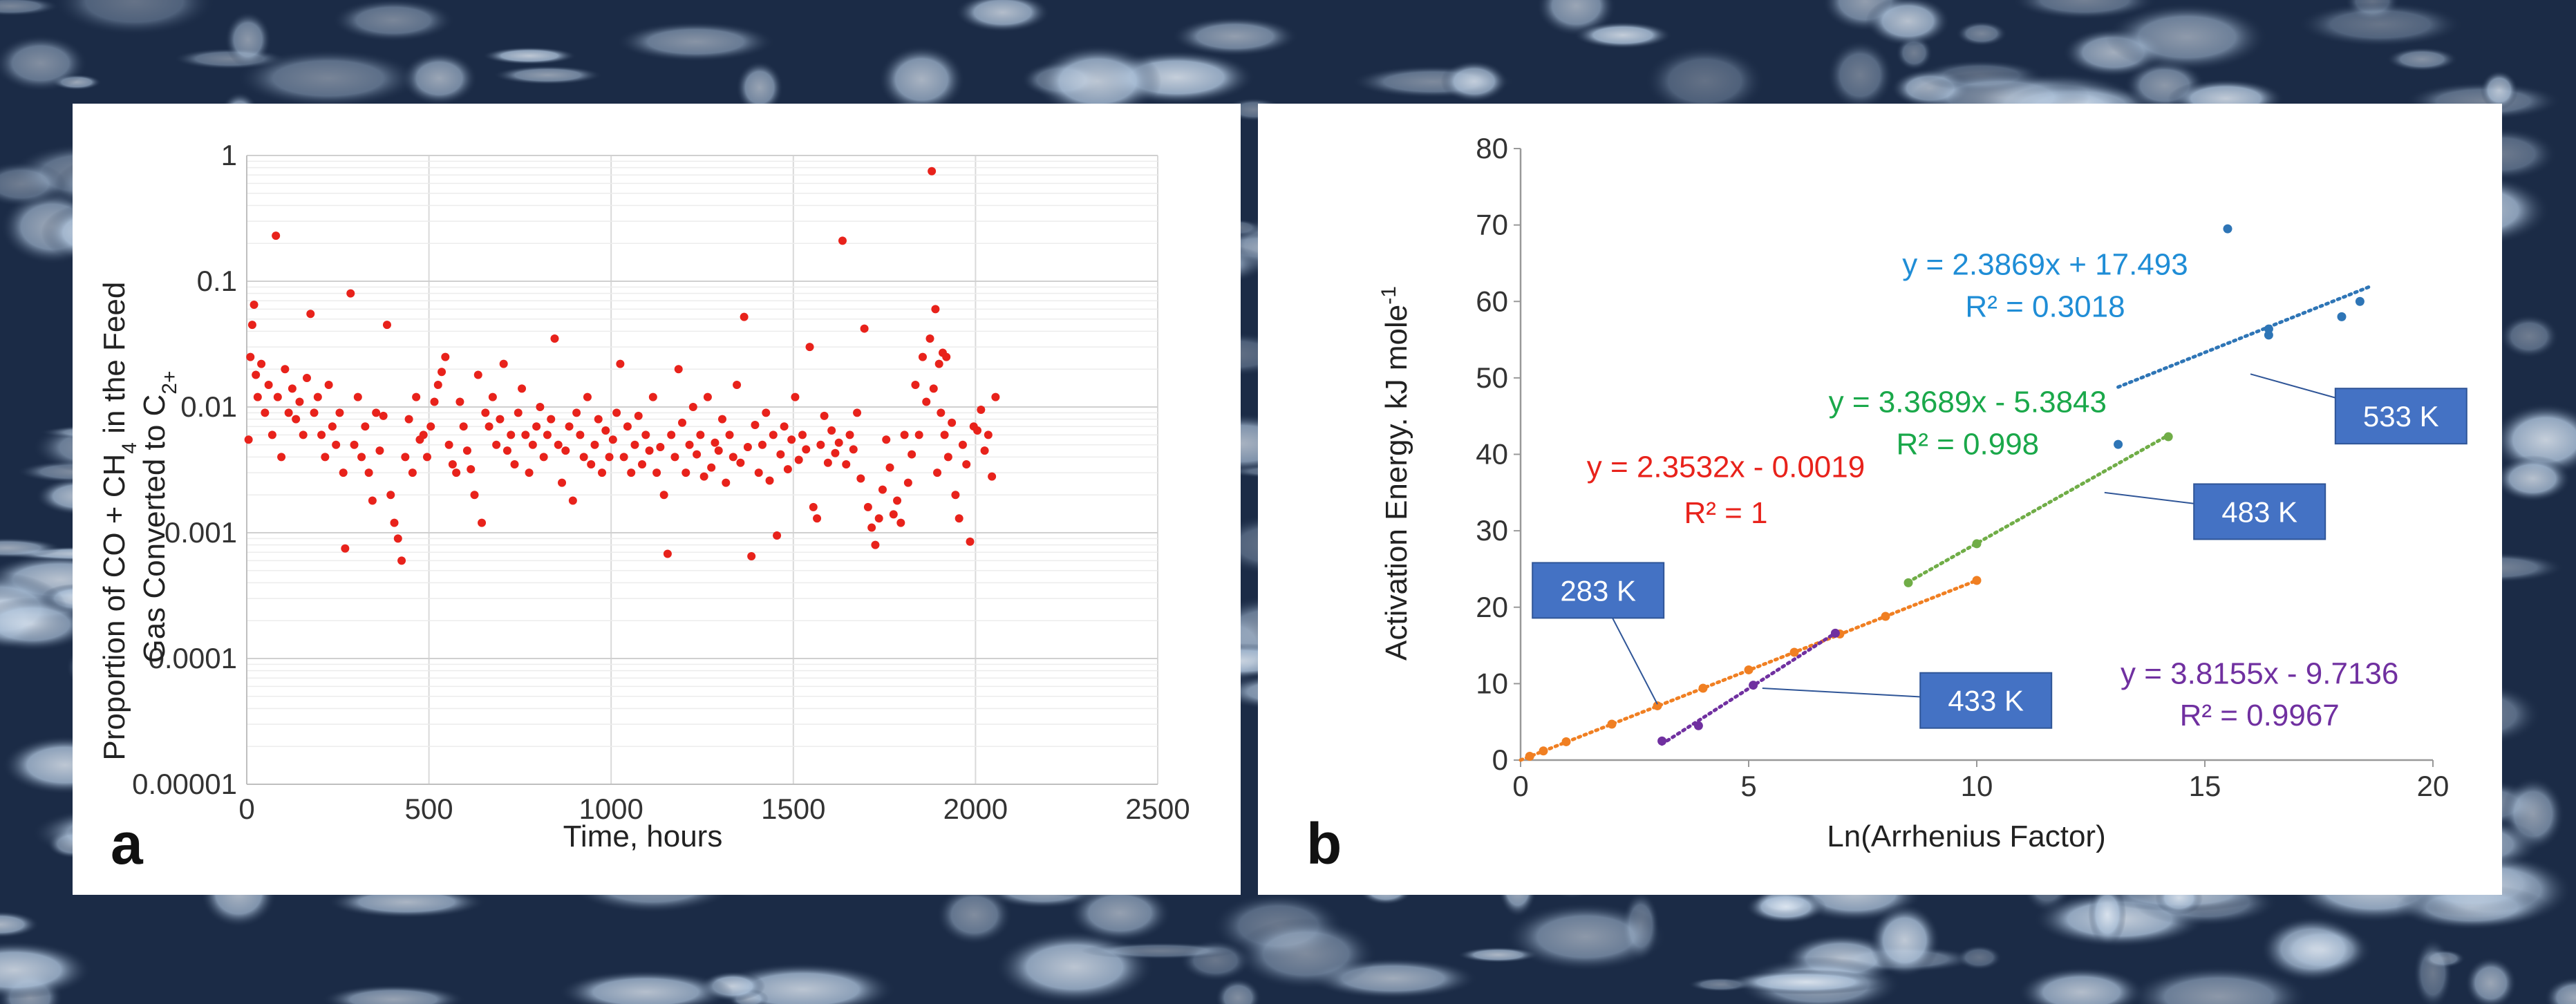 Image resolution: width=2576 pixels, height=1004 pixels. I want to click on y-tick-label: 40, so click(1492, 455).